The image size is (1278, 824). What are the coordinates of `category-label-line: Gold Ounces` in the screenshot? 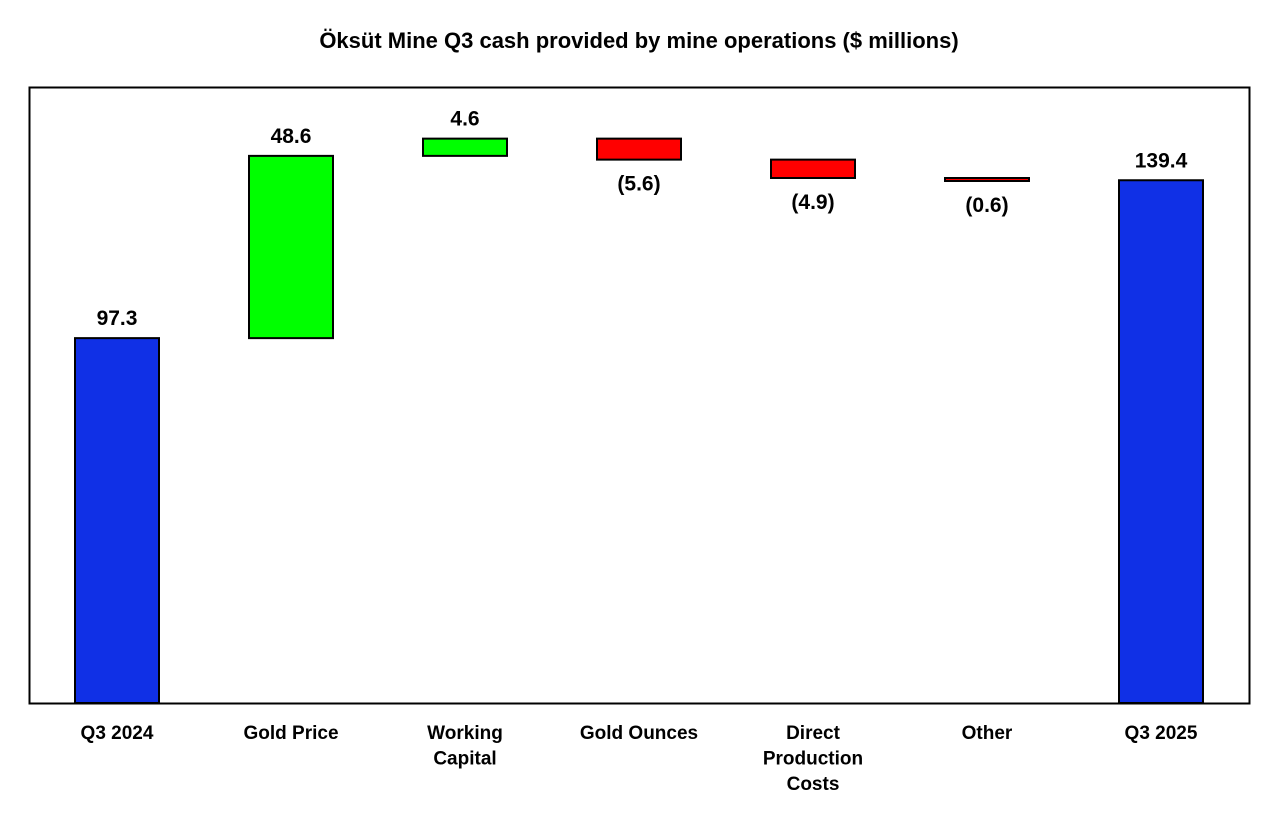 It's located at (639, 733).